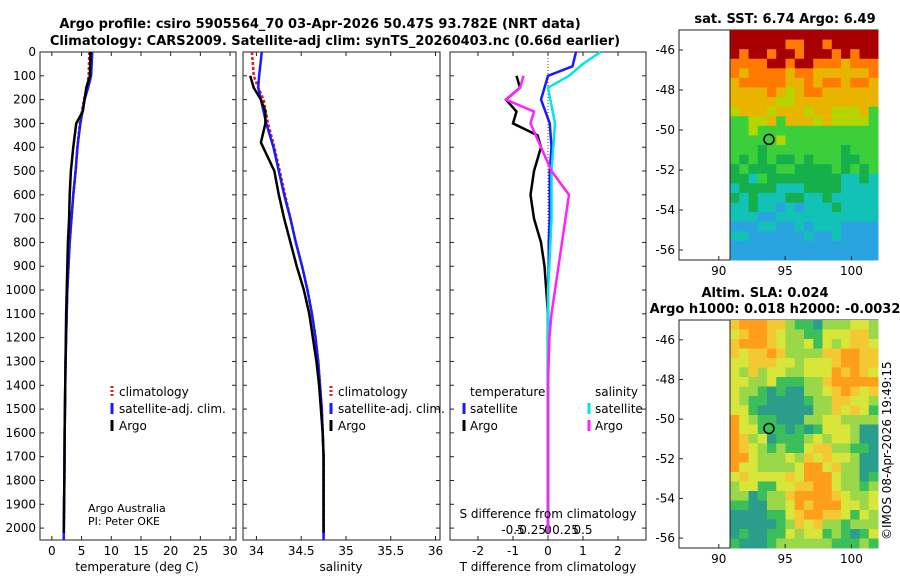 This screenshot has height=580, width=900. Describe the element at coordinates (767, 153) in the screenshot. I see `sst-map-panel: -46 -48 -50 -52 -54 -56 90 95 100` at that location.